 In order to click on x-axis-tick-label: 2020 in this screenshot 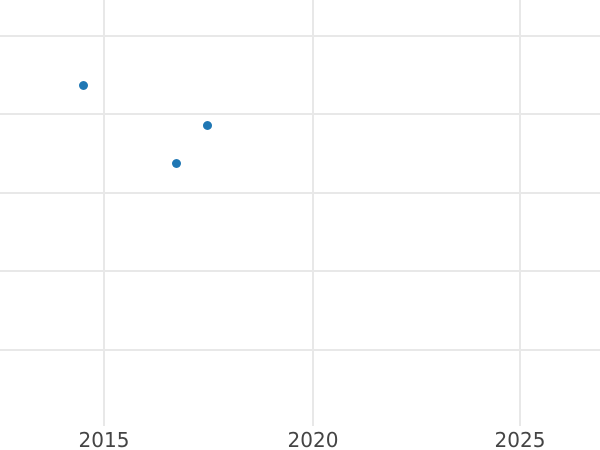, I will do `click(313, 439)`.